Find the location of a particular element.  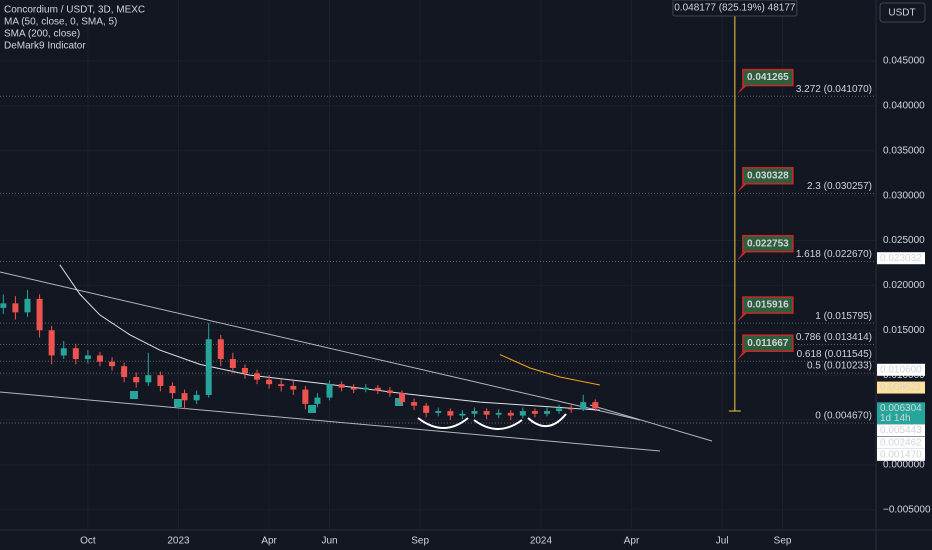

y-tick-label: 0.025000 is located at coordinates (904, 240).